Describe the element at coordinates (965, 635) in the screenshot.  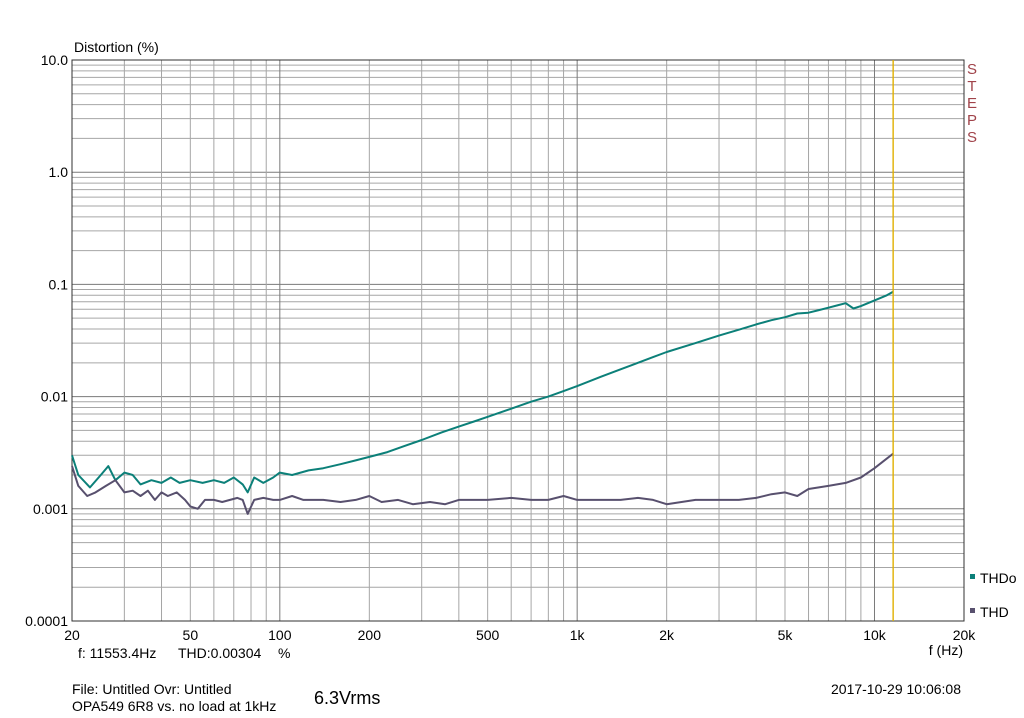
I see `x-tick-label: 20k` at that location.